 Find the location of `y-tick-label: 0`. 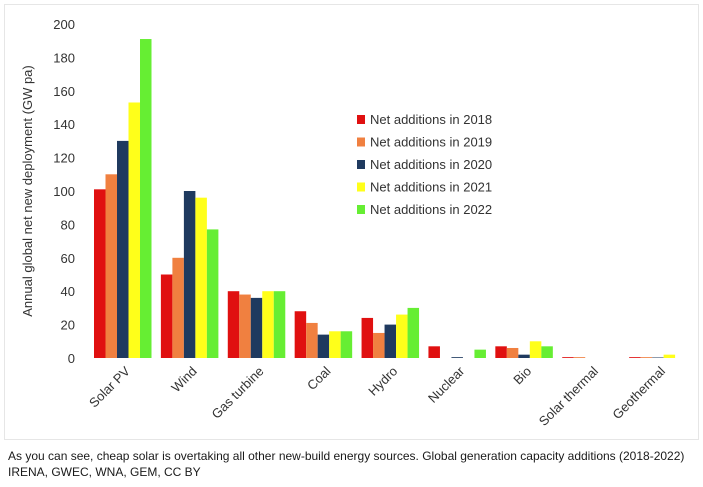

y-tick-label: 0 is located at coordinates (71, 358).